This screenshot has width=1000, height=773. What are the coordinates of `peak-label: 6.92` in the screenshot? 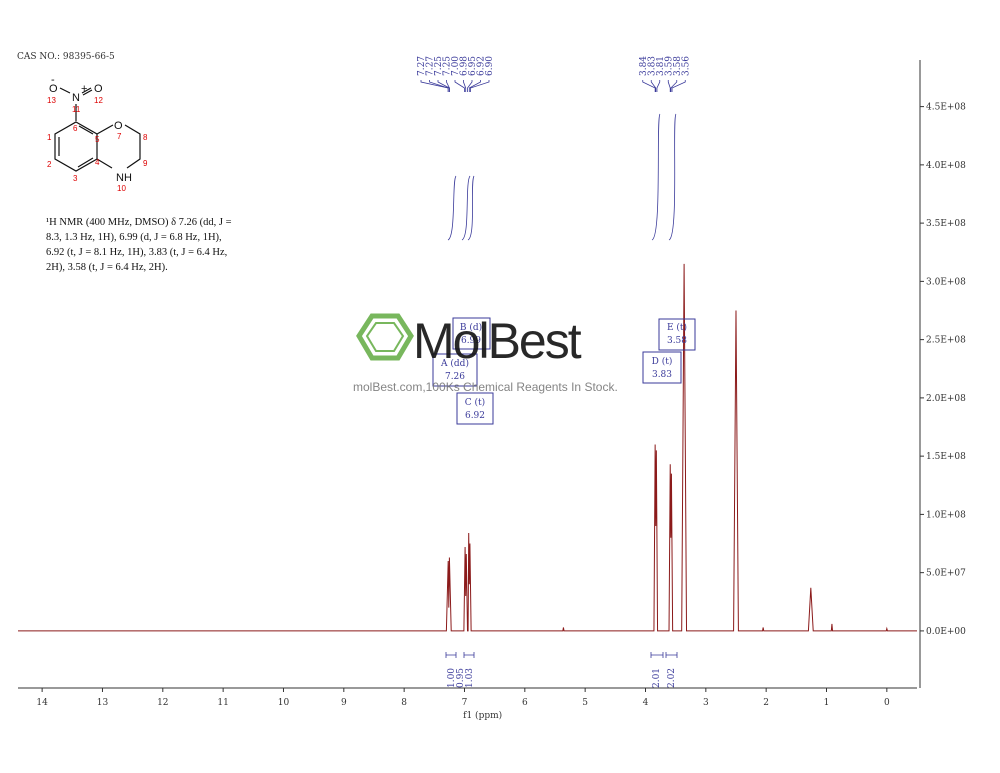 It's located at (482, 66).